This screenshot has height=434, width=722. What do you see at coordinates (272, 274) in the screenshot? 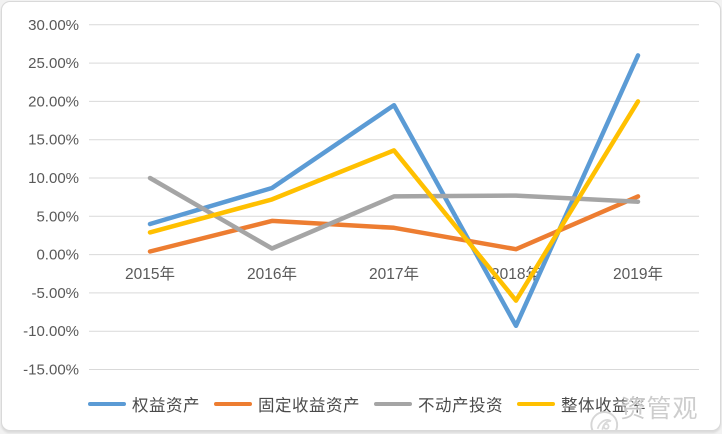
I see `x-axis-tick-label: 2016年` at bounding box center [272, 274].